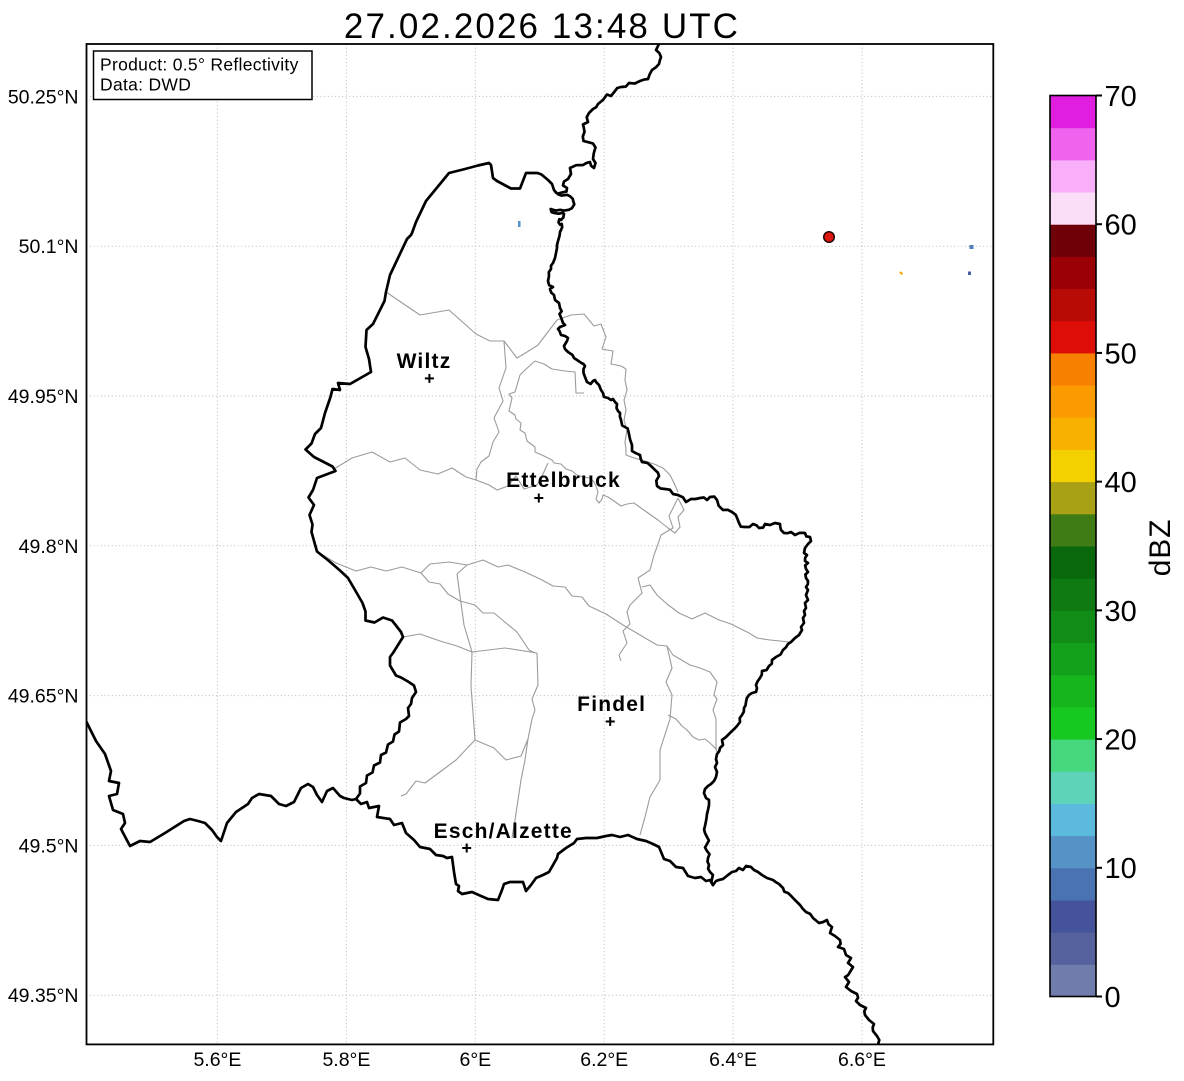 The height and width of the screenshot is (1081, 1184). What do you see at coordinates (542, 26) in the screenshot?
I see `svg-text: 27.02.2026 13:48 UTC` at bounding box center [542, 26].